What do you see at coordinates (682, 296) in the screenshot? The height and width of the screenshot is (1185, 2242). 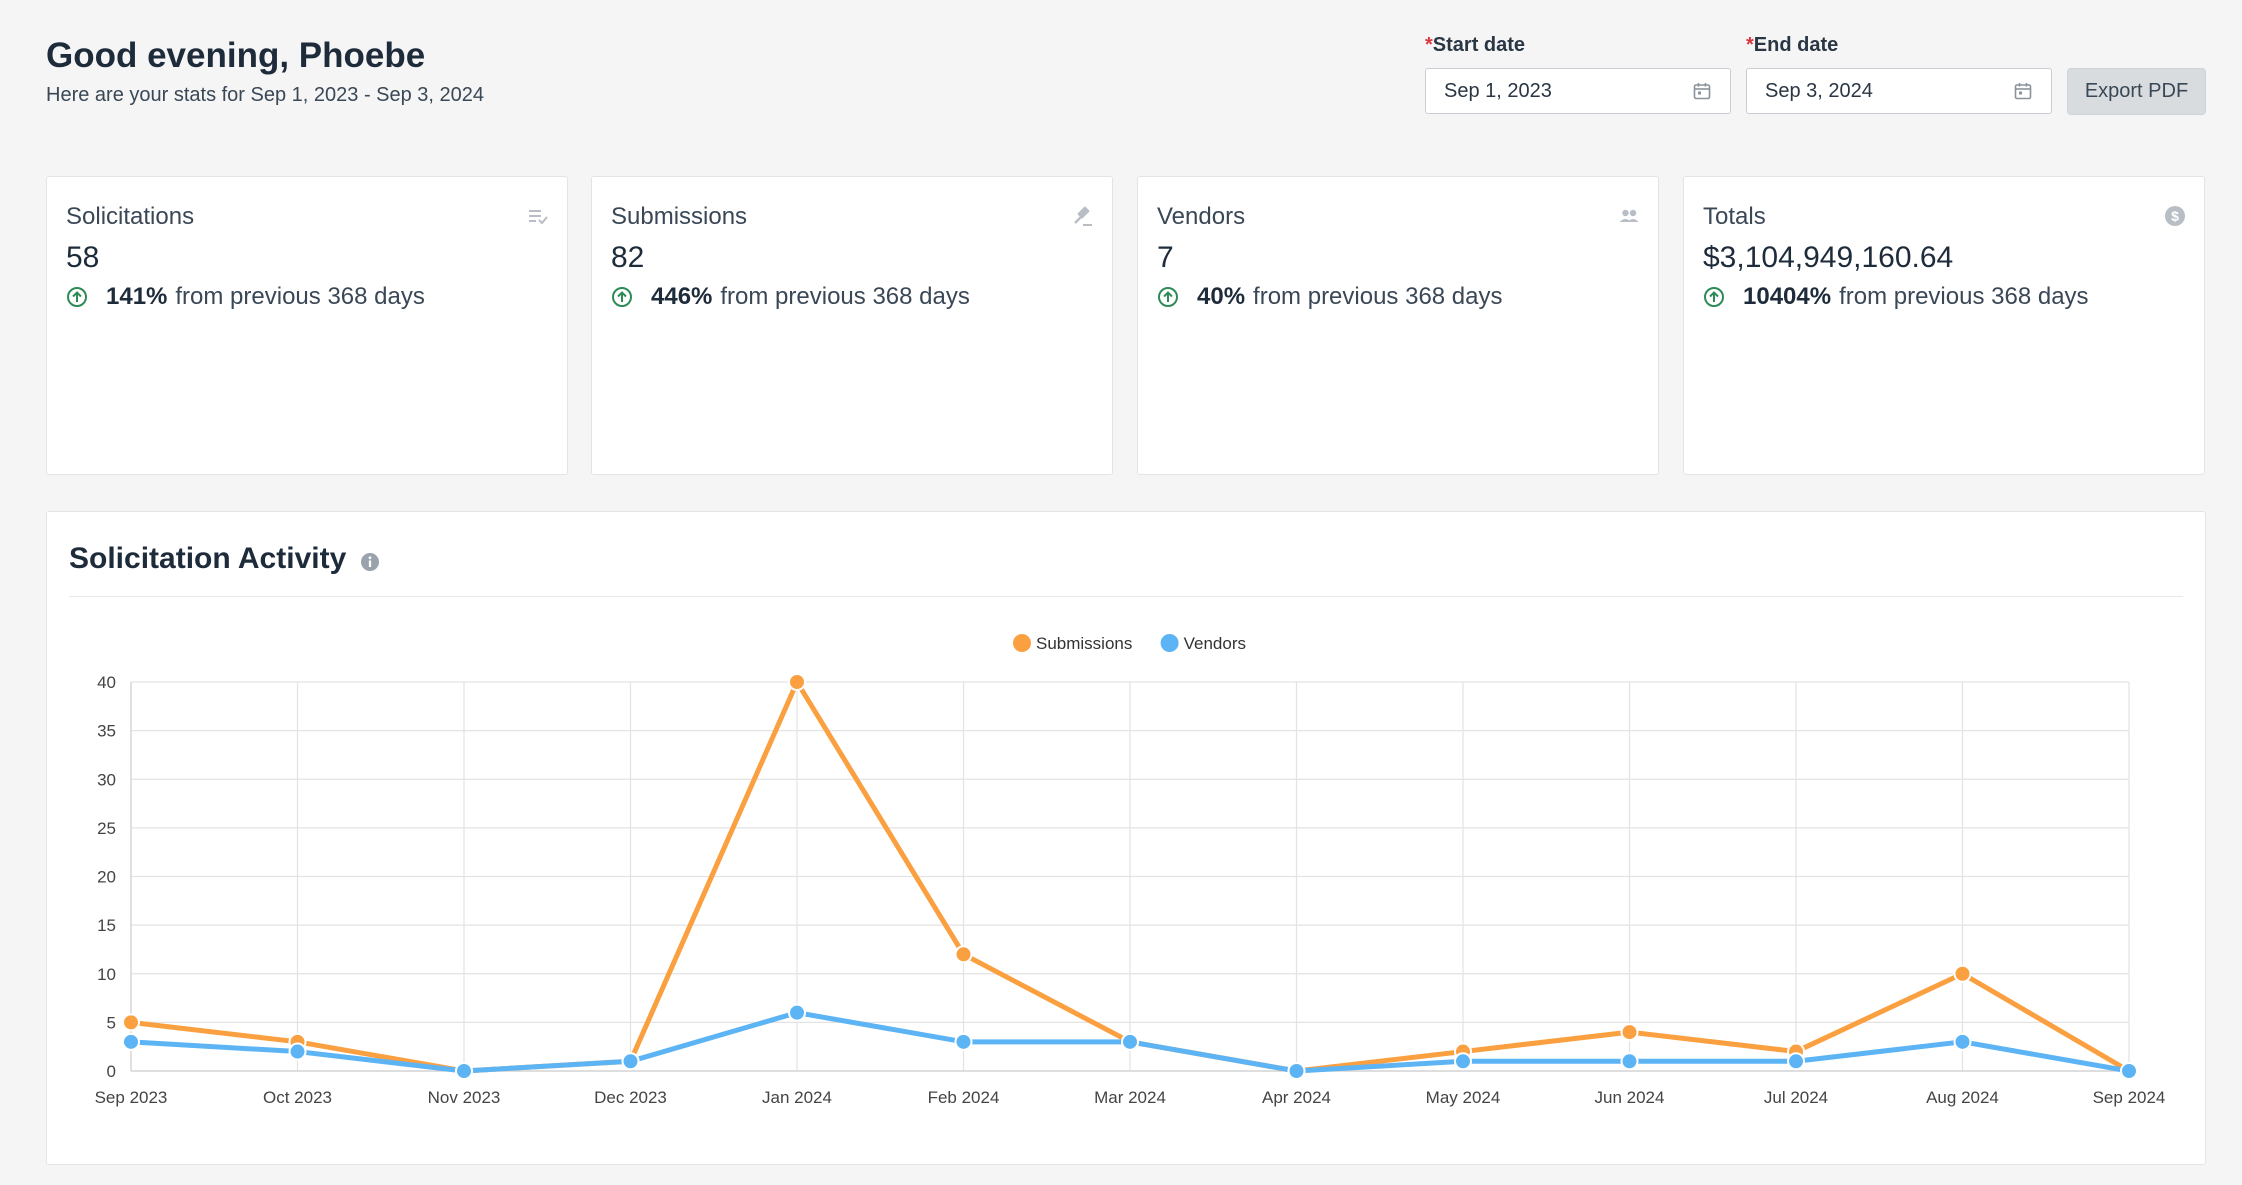 I see `change-percent: 446%` at bounding box center [682, 296].